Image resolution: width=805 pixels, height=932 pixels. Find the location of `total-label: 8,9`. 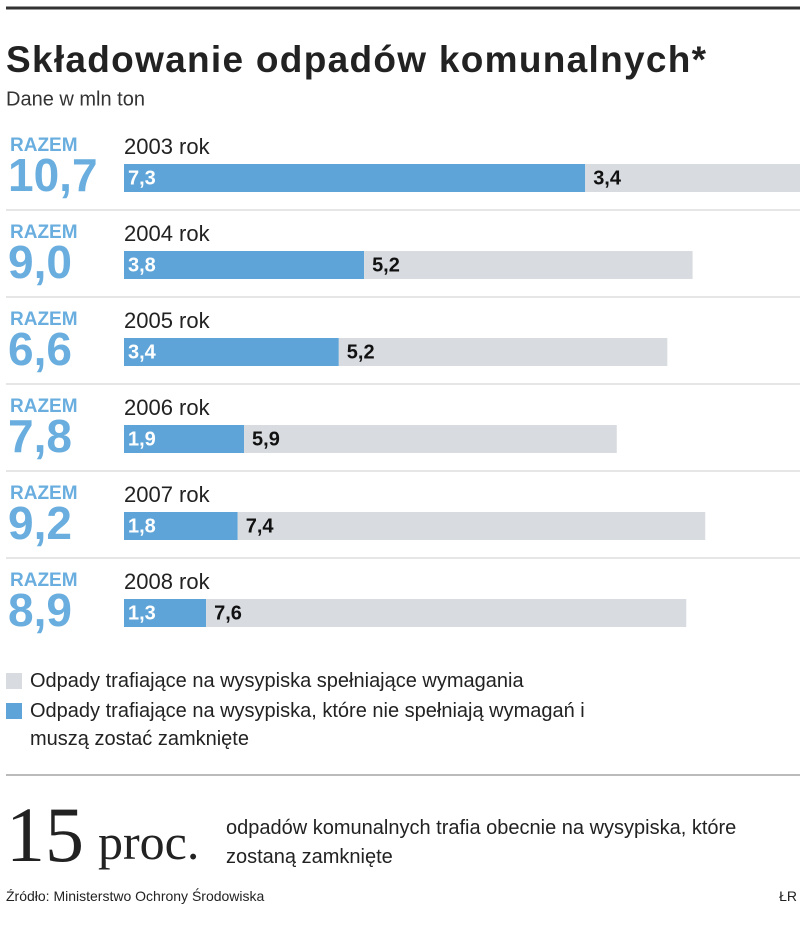

total-label: 8,9 is located at coordinates (40, 610).